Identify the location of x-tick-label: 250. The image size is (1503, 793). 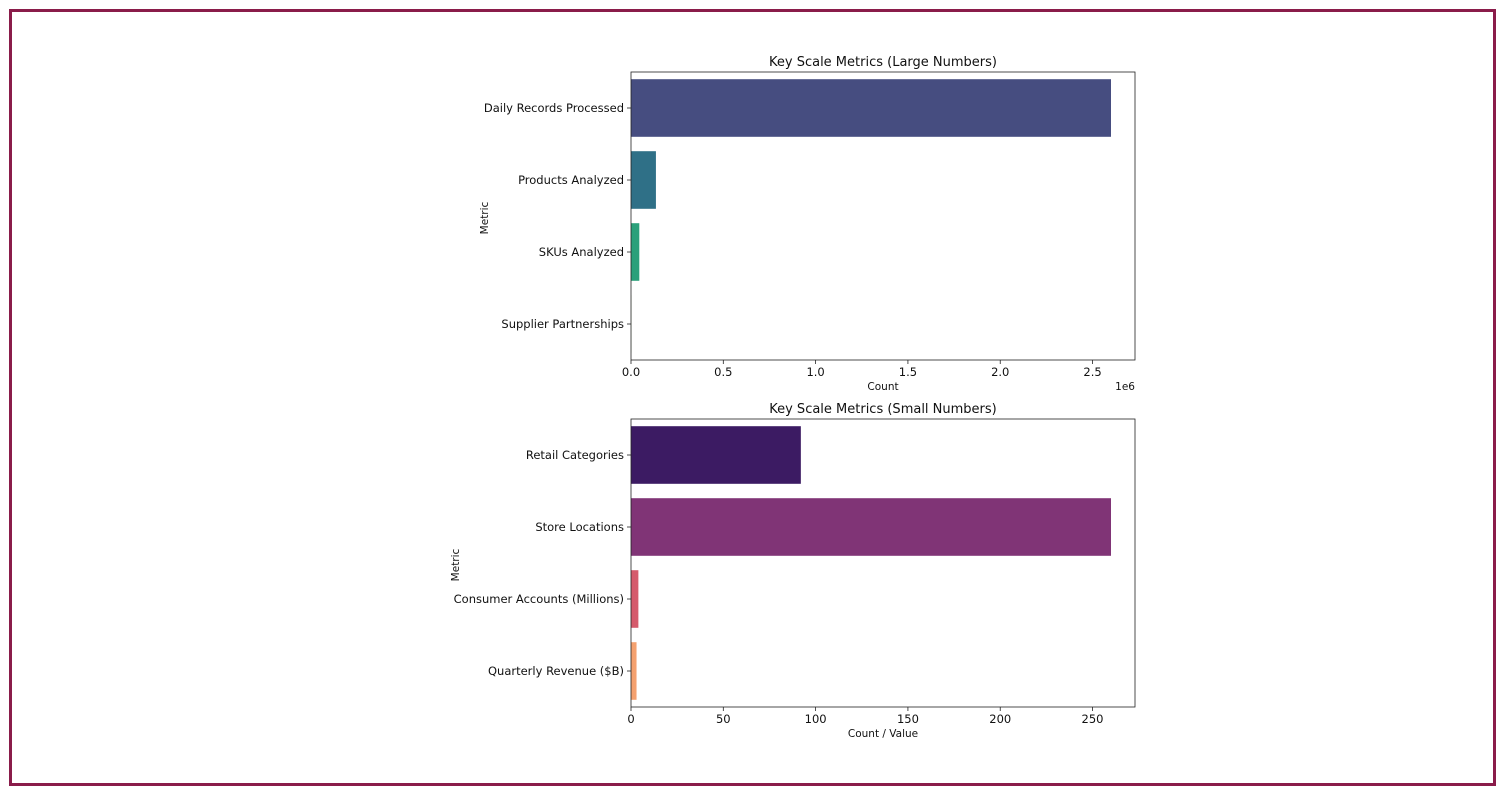
(1093, 719).